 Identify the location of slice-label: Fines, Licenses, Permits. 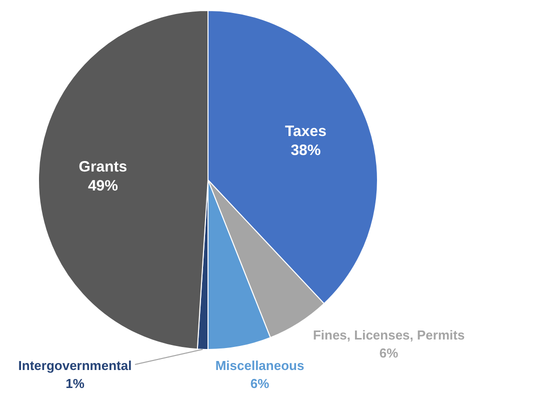
(388, 335).